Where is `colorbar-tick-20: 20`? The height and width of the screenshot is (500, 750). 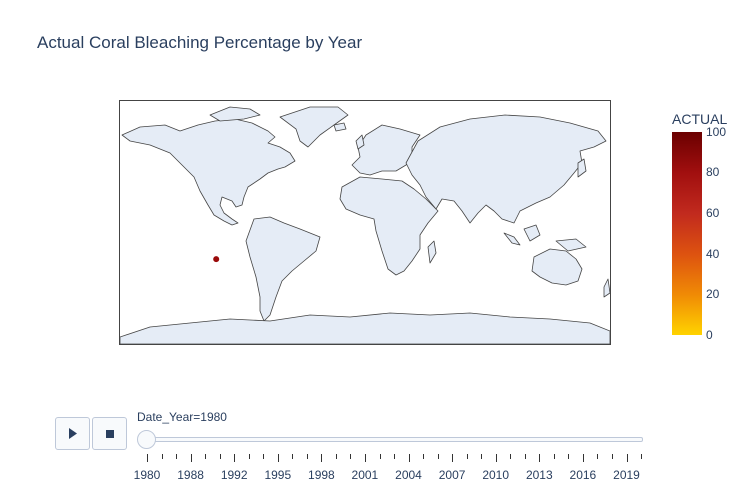 colorbar-tick-20: 20 is located at coordinates (713, 294).